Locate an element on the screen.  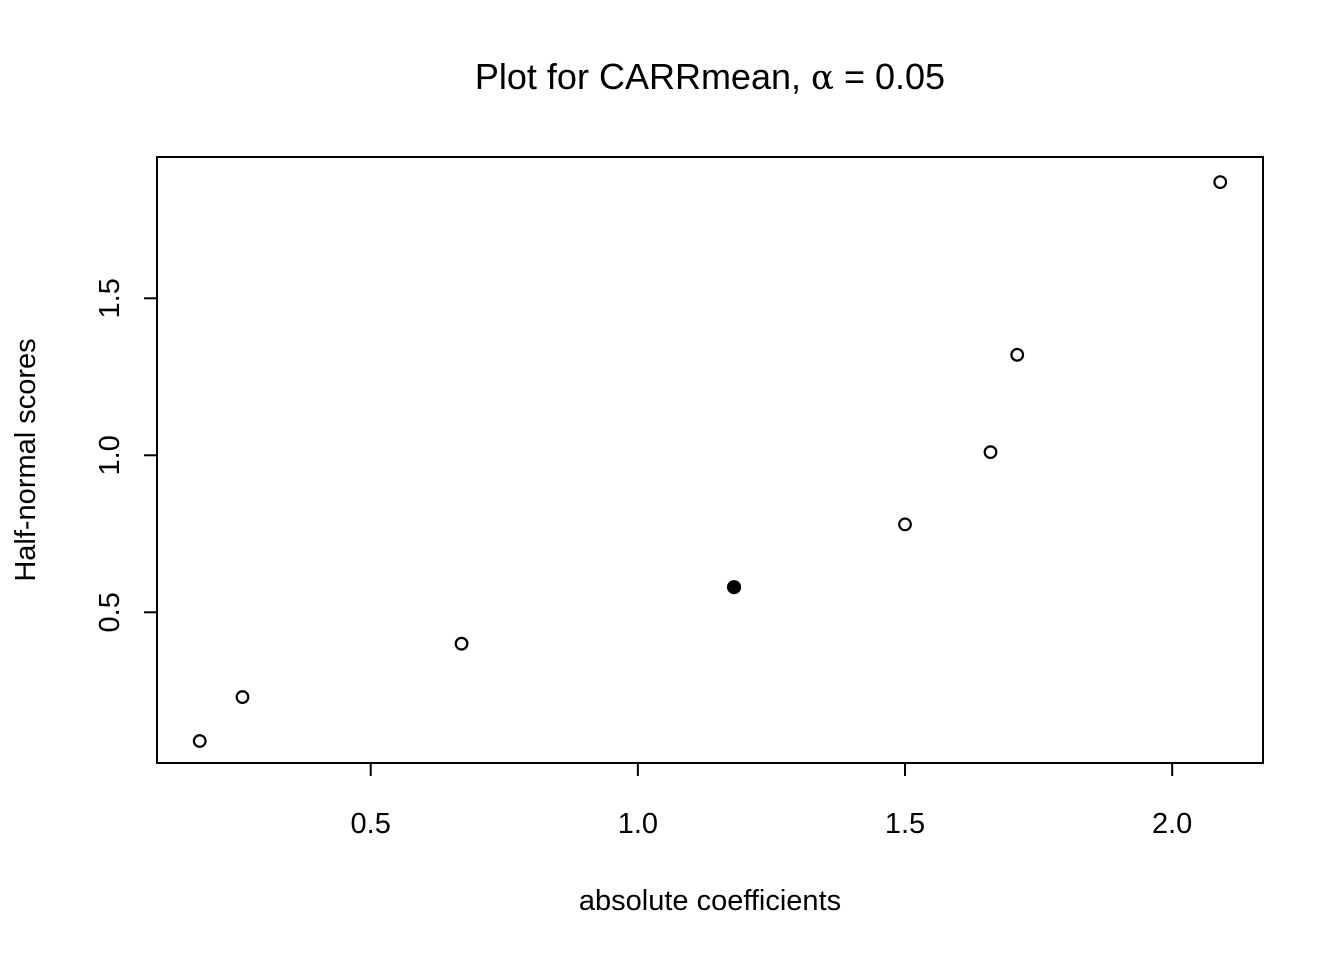
y-tick-label: 0.5 is located at coordinates (110, 612).